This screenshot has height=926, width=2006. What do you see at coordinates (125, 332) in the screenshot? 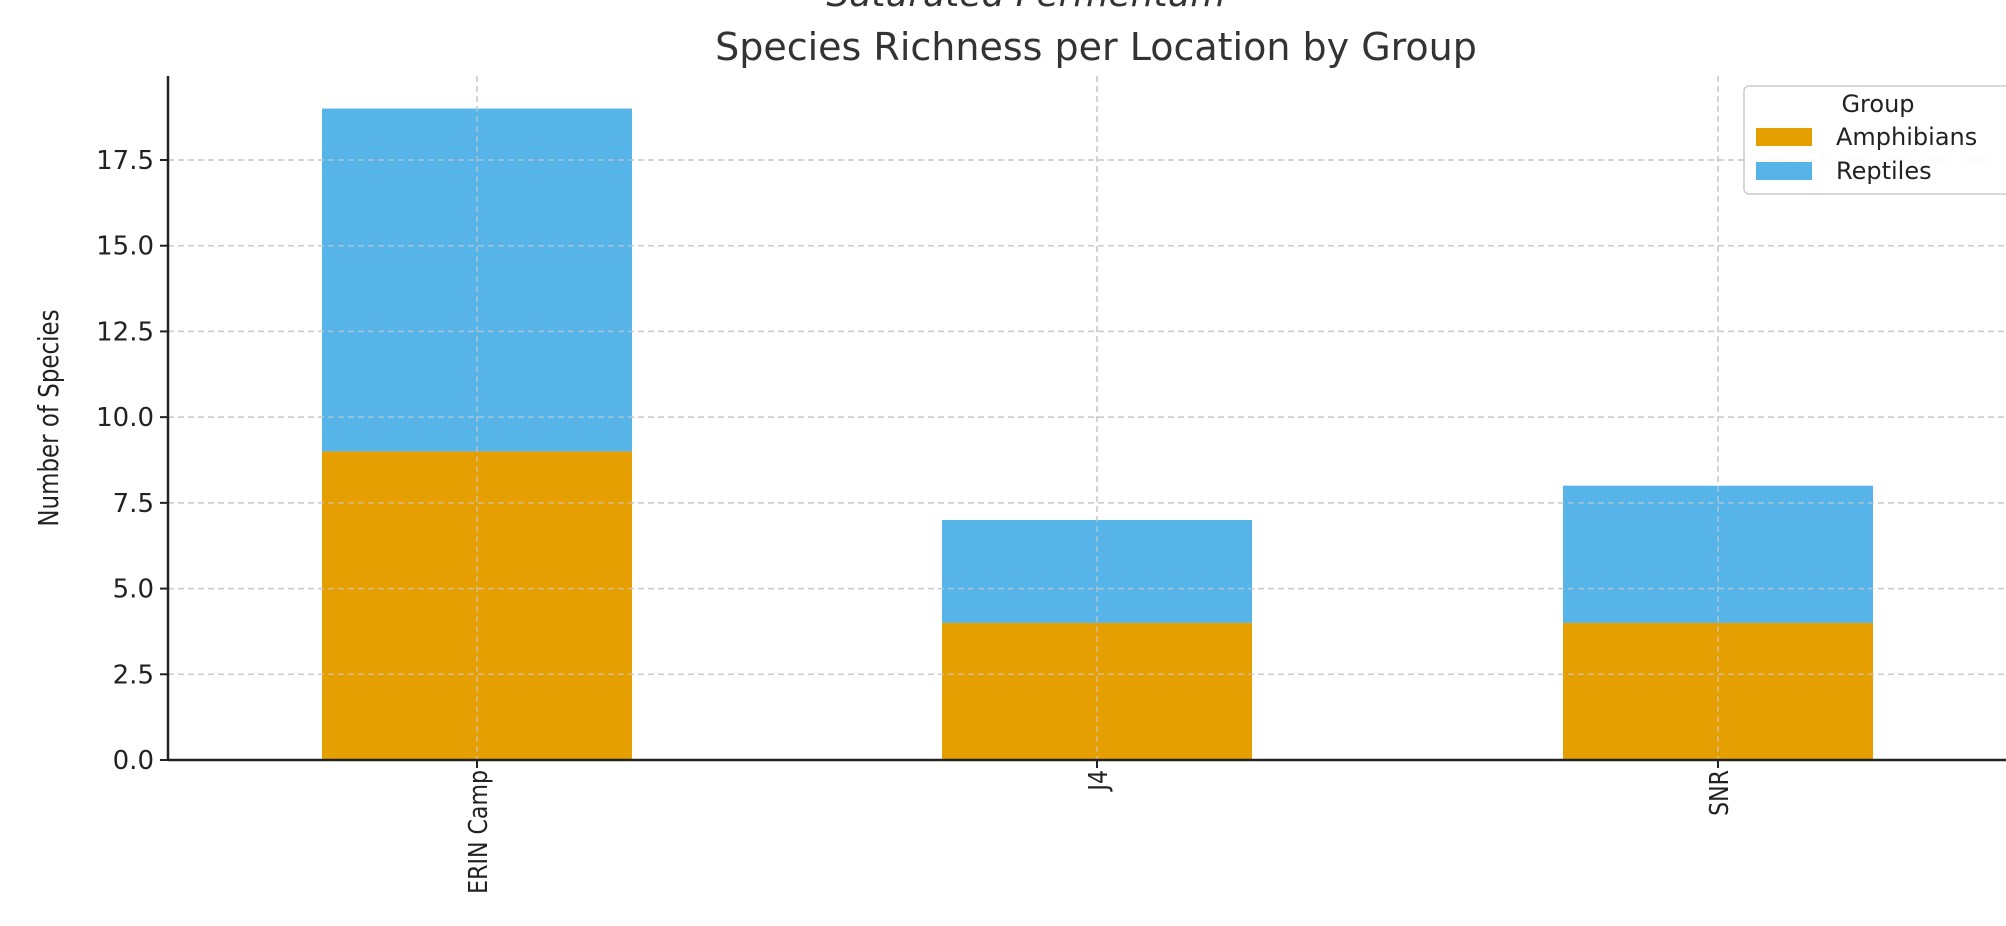
I see `y-tick-label: 12.5` at bounding box center [125, 332].